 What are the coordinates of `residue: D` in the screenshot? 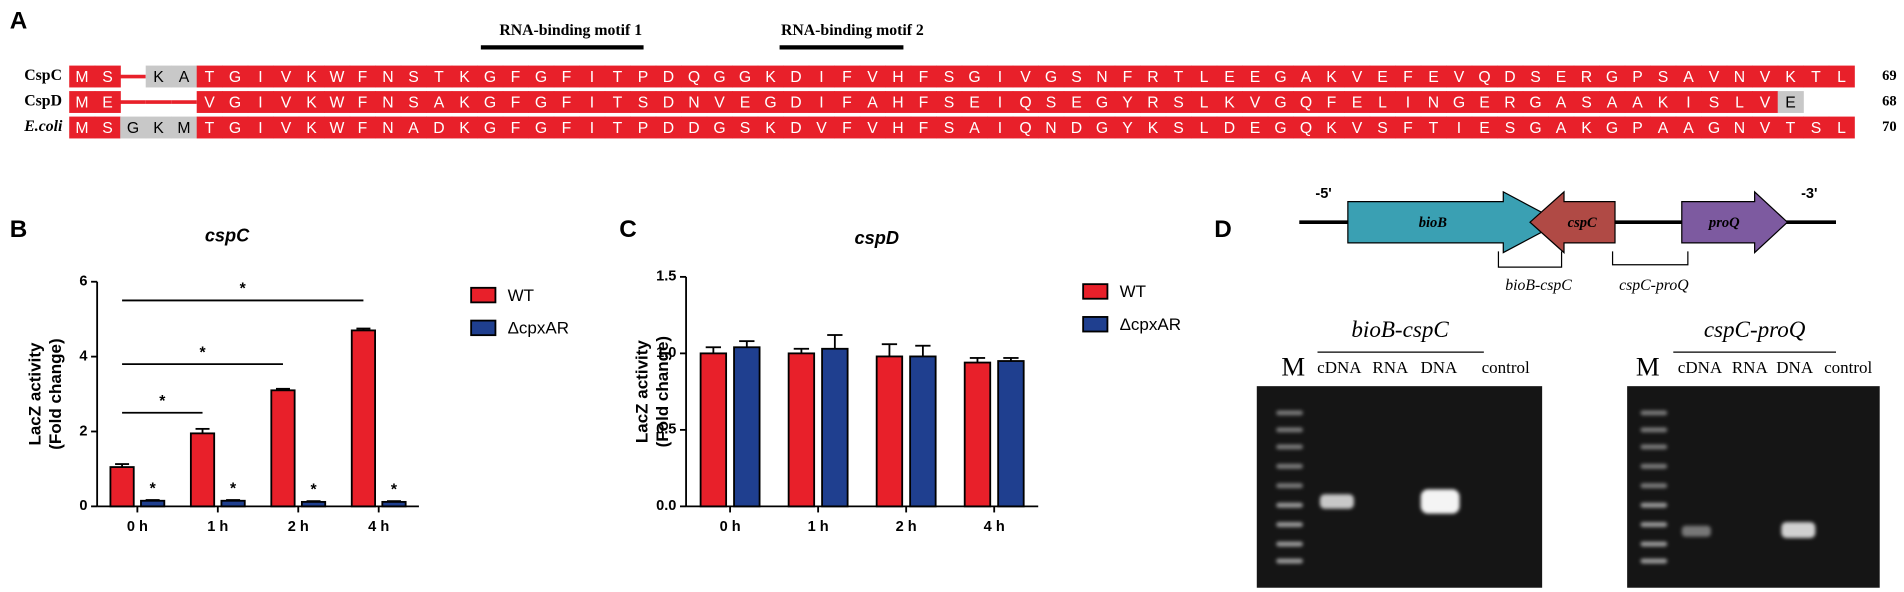 It's located at (438, 128).